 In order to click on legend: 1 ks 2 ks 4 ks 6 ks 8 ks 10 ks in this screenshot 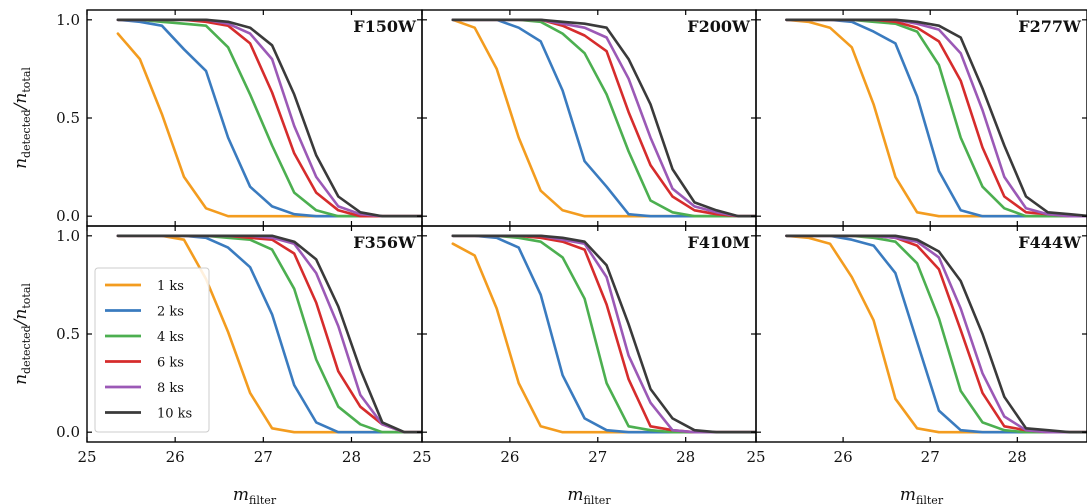, I will do `click(152, 350)`.